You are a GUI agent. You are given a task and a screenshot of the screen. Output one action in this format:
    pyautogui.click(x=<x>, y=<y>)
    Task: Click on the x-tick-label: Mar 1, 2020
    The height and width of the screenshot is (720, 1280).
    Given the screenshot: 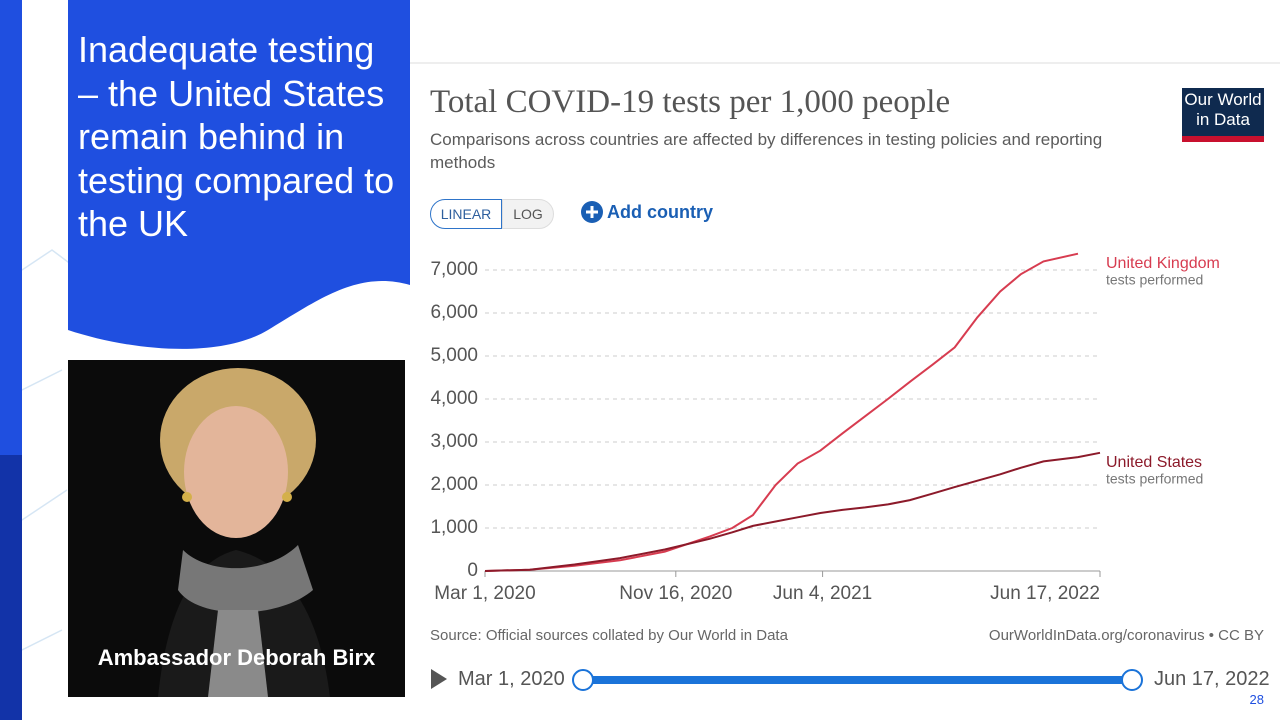 What is the action you would take?
    pyautogui.click(x=484, y=593)
    